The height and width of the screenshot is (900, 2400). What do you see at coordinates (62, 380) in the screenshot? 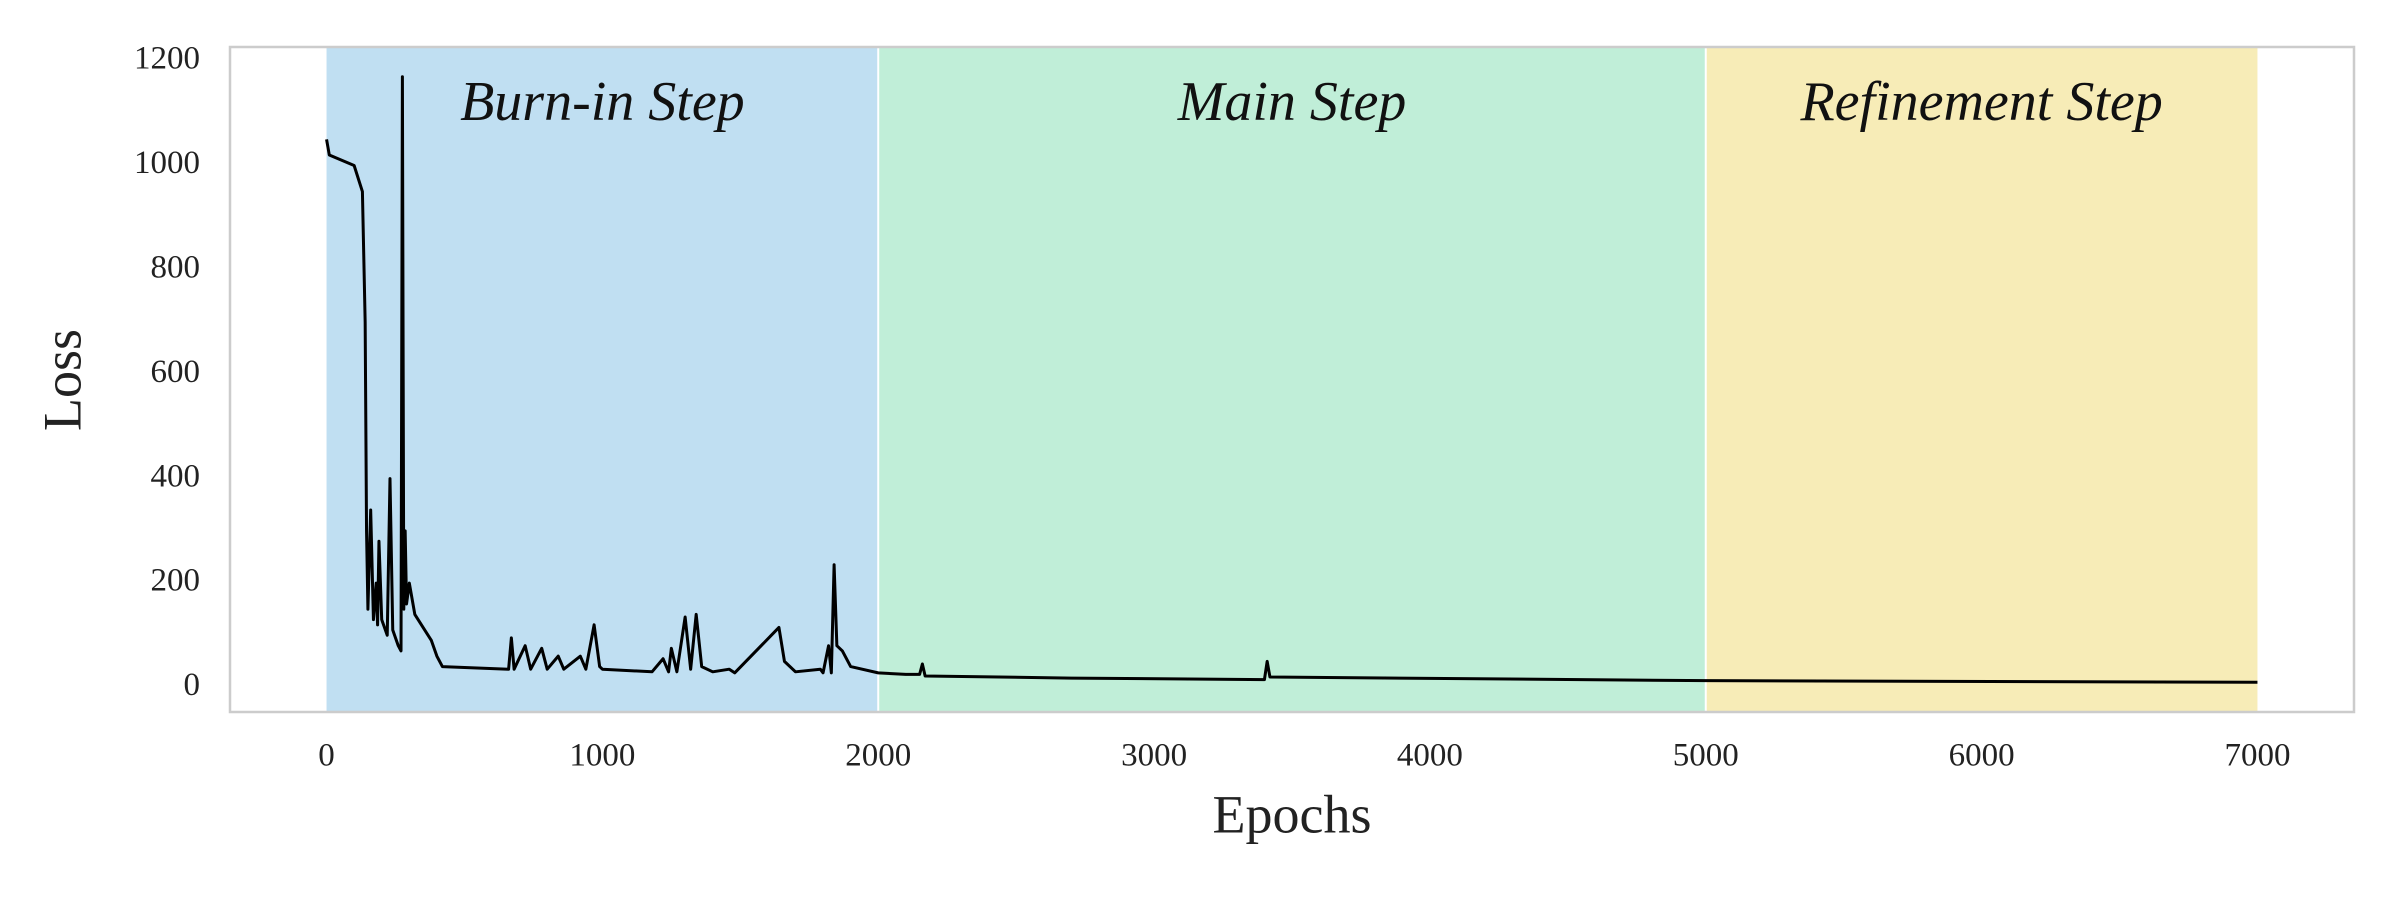
I see `y-axis-label: Loss` at bounding box center [62, 380].